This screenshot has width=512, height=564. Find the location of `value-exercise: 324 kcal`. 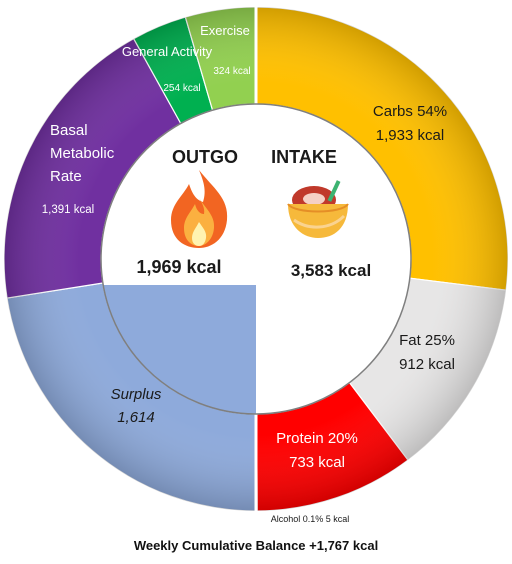

value-exercise: 324 kcal is located at coordinates (231, 71).